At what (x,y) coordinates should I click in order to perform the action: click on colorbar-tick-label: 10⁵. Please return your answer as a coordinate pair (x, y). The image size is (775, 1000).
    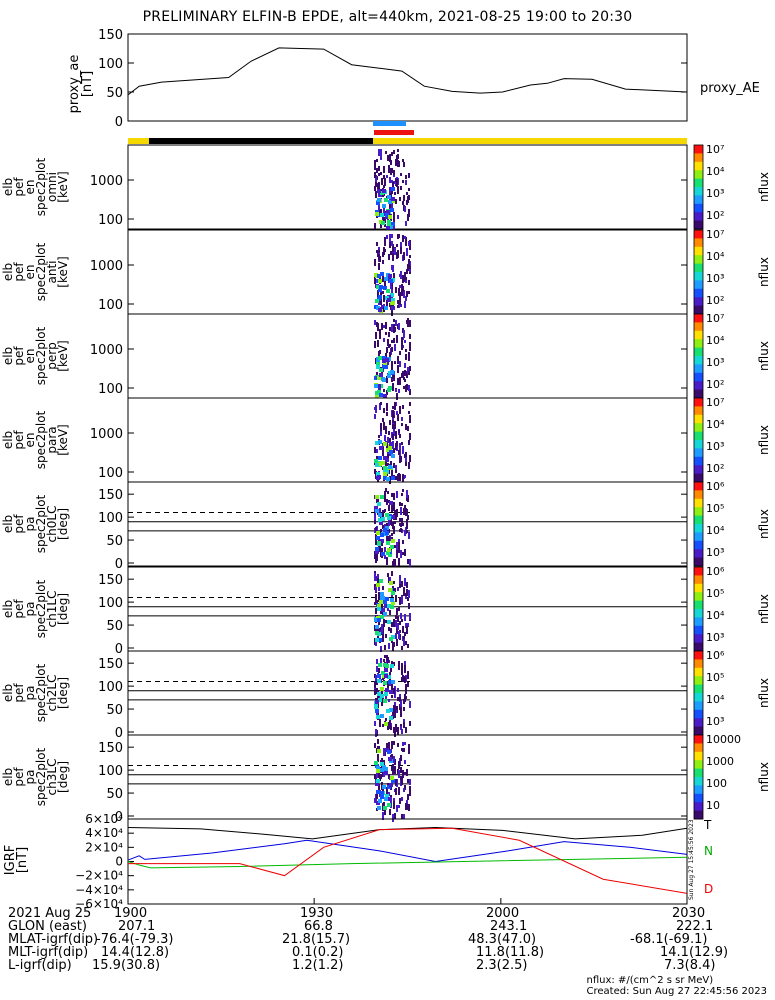
    Looking at the image, I should click on (715, 508).